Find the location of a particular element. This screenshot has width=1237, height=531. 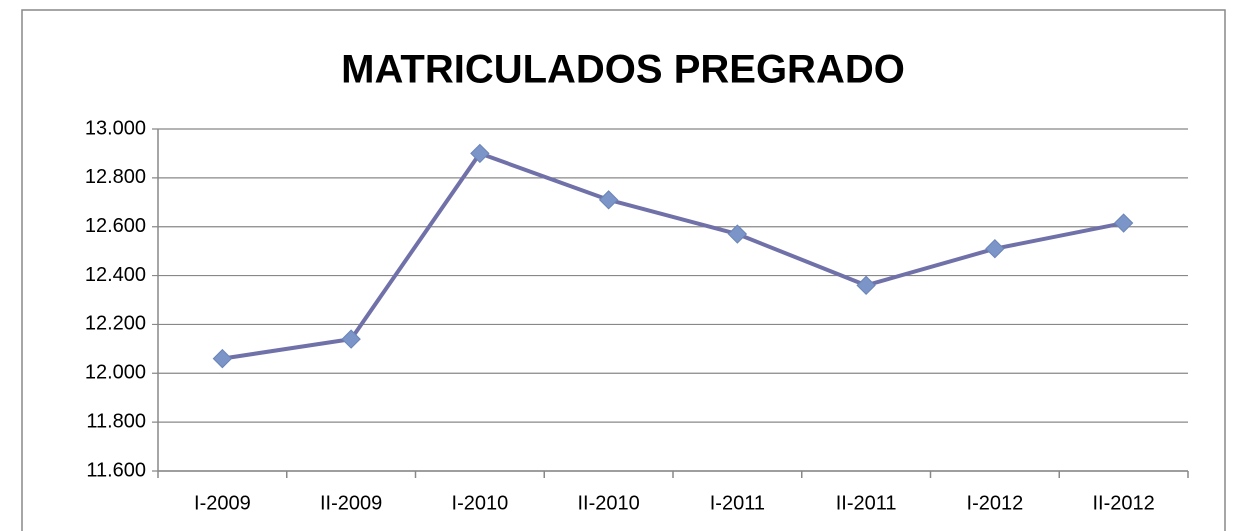

x-tick-label: II-2012 is located at coordinates (1123, 503).